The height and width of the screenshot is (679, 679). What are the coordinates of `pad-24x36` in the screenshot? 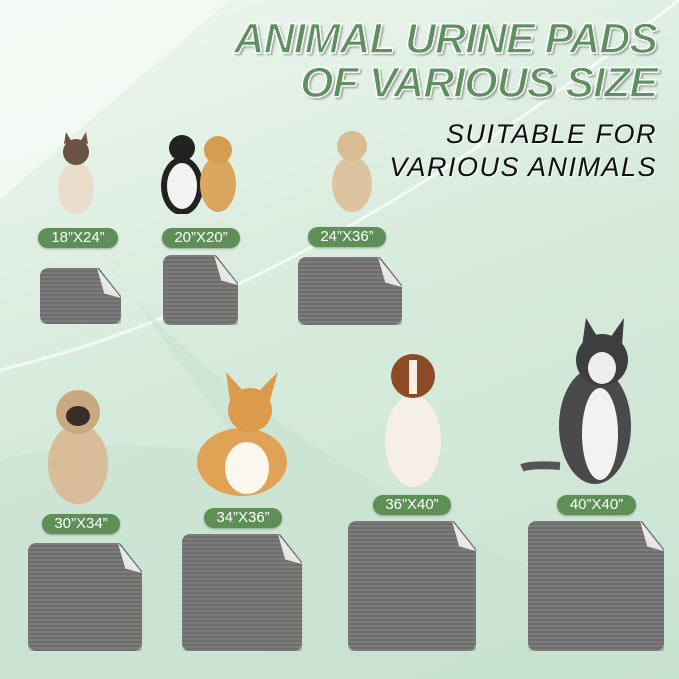 It's located at (350, 291).